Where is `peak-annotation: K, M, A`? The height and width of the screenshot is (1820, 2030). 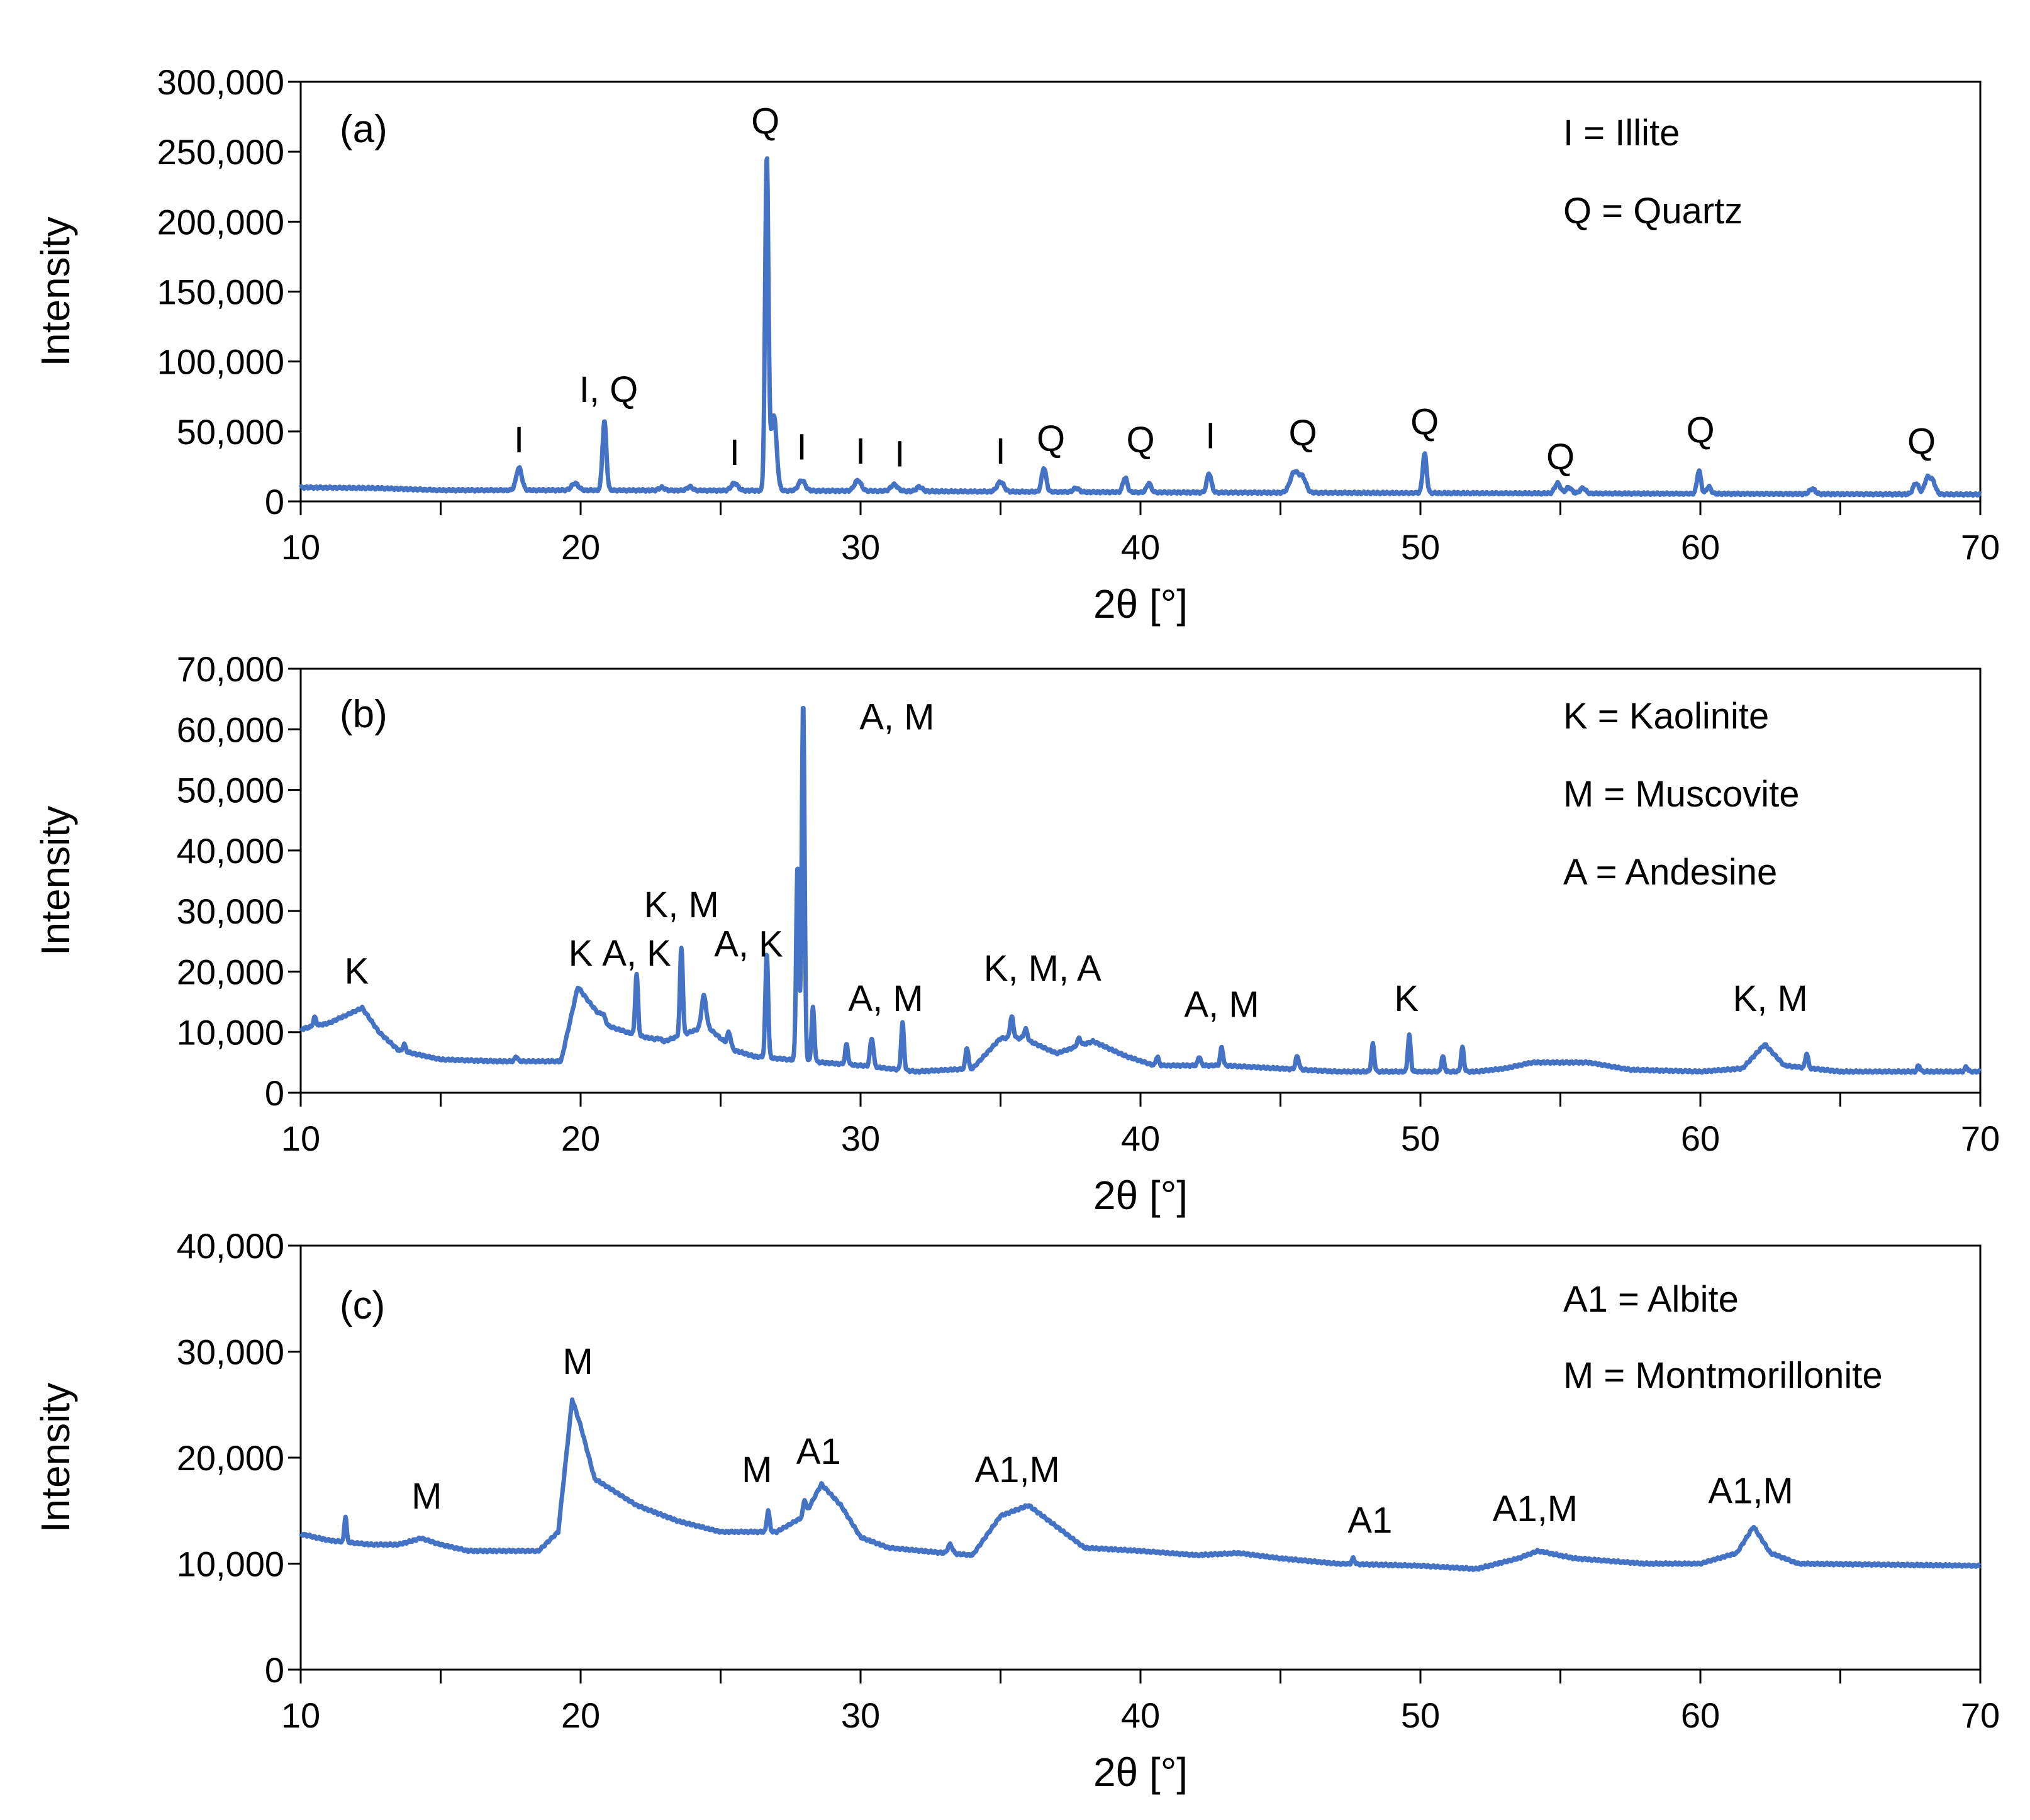 peak-annotation: K, M, A is located at coordinates (1042, 968).